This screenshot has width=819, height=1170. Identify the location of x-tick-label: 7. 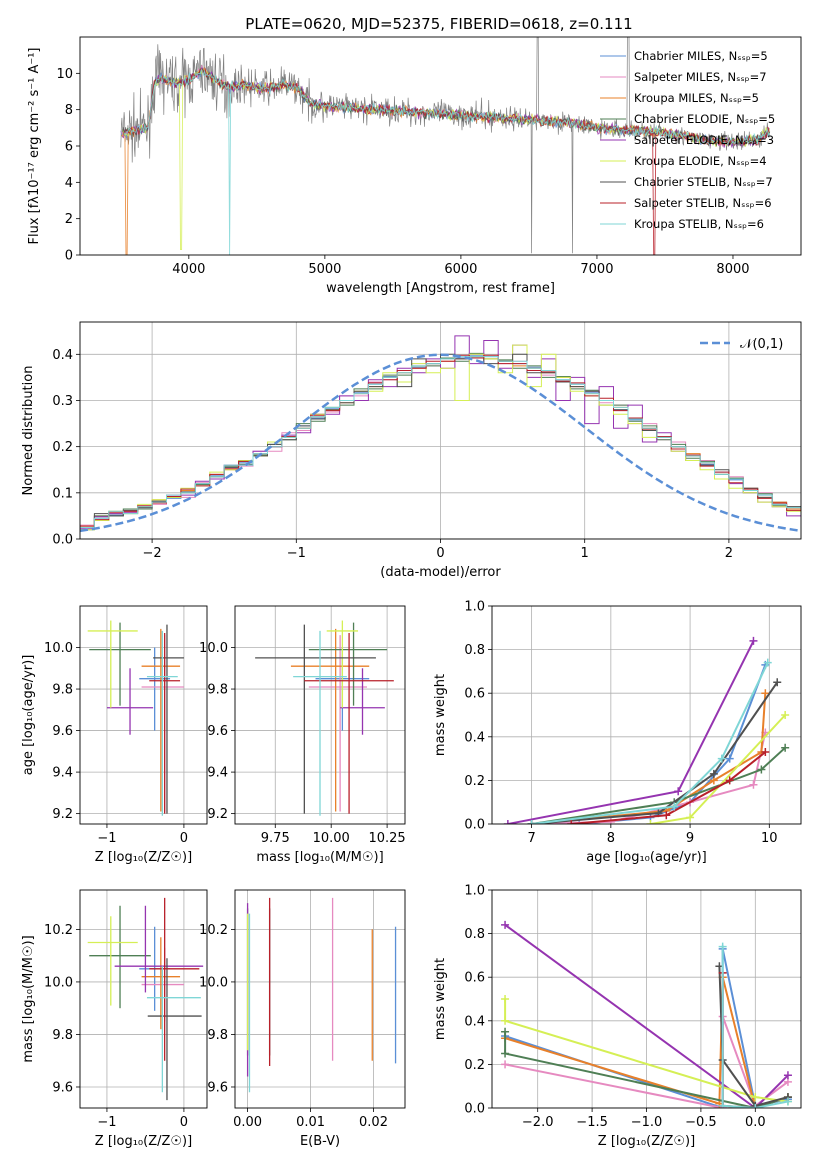
(531, 838).